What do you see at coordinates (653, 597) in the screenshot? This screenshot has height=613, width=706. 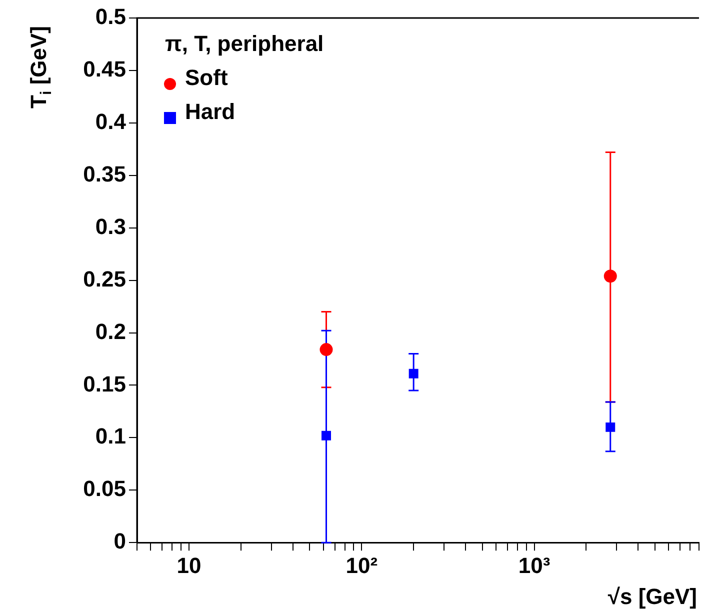 I see `x-axis-title: √s [GeV]` at bounding box center [653, 597].